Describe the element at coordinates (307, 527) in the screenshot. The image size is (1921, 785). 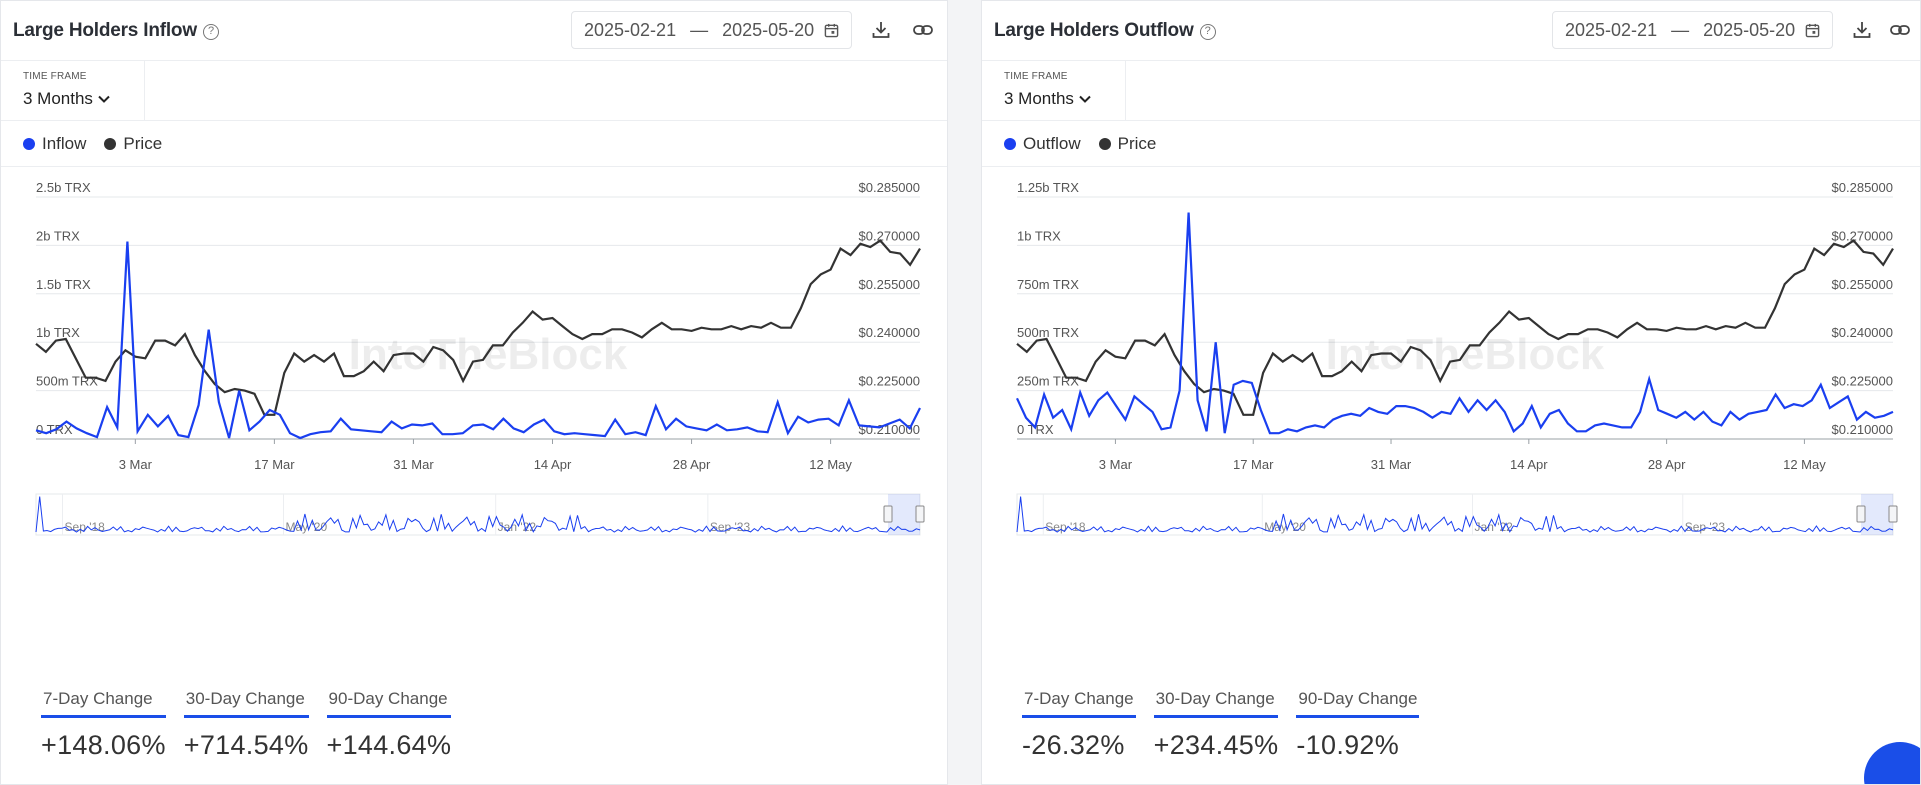
I see `navigator-label: May '20` at that location.